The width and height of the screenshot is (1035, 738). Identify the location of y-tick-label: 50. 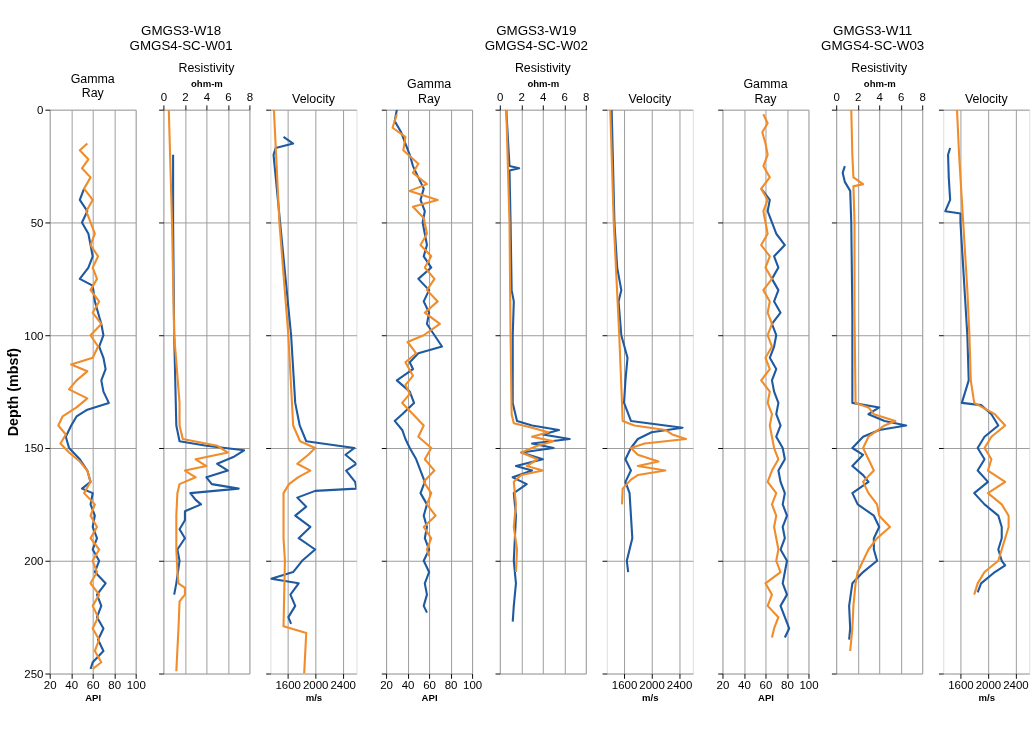
(37, 222).